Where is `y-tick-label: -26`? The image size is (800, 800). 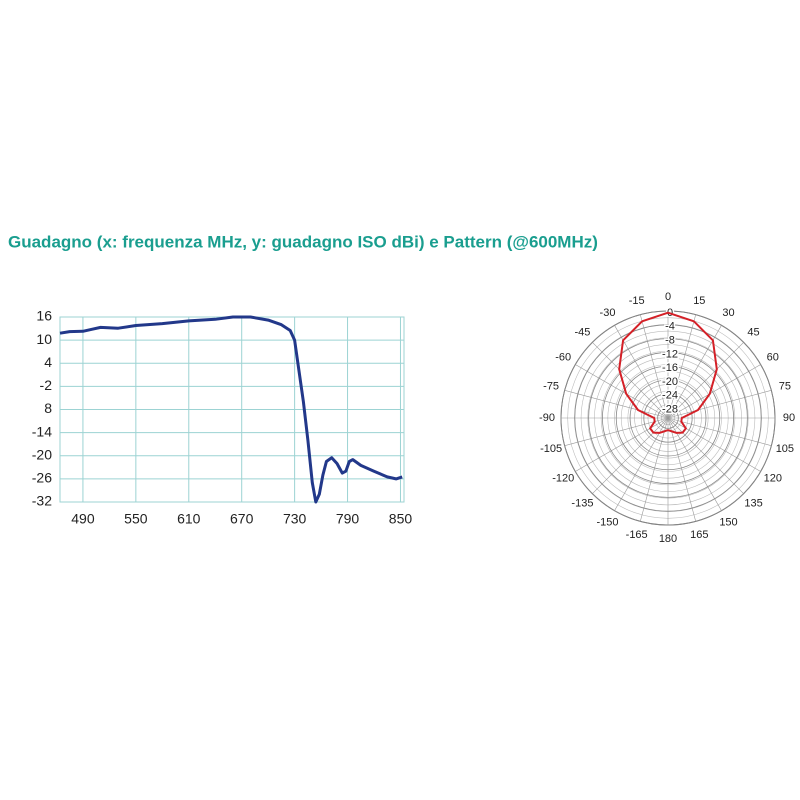
y-tick-label: -26 is located at coordinates (42, 478).